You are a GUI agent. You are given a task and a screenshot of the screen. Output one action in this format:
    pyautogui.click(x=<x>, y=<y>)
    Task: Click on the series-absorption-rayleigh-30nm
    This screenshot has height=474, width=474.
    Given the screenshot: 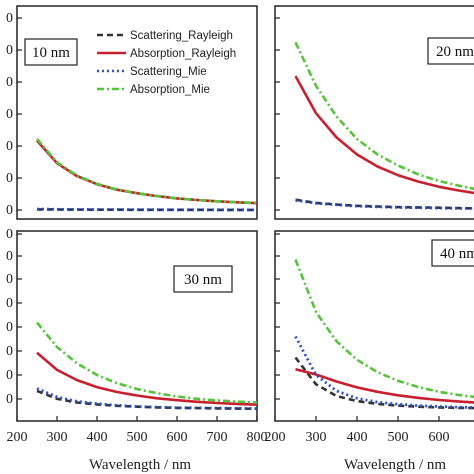 What is the action you would take?
    pyautogui.click(x=147, y=378)
    